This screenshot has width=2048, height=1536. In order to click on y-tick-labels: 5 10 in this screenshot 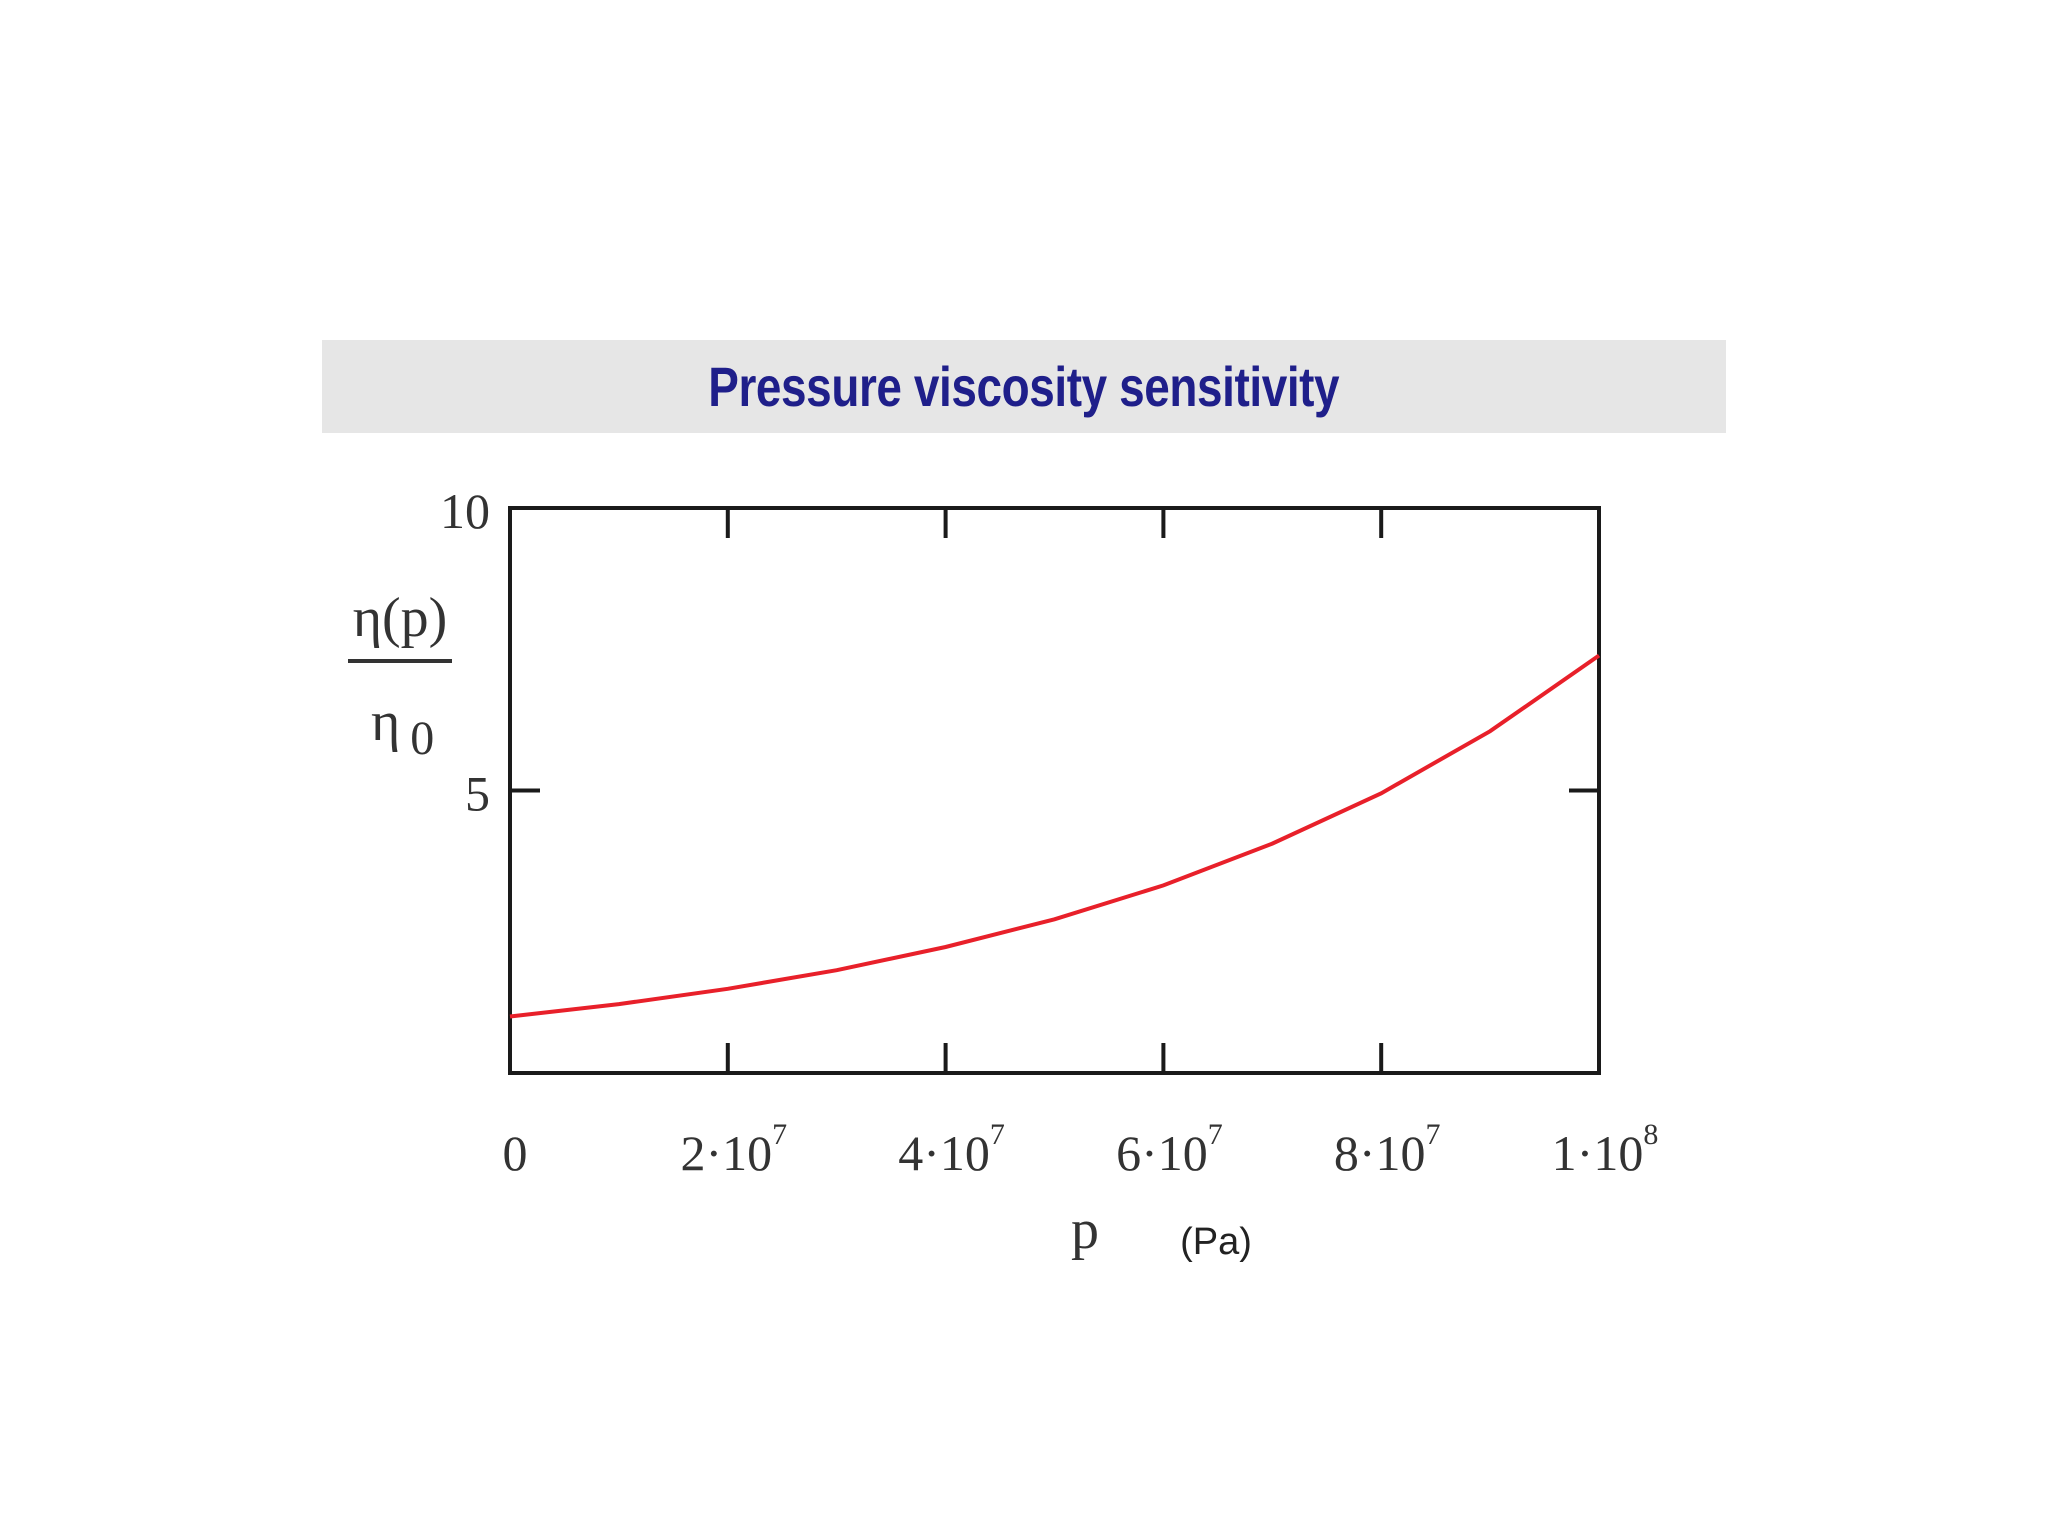, I will do `click(465, 652)`.